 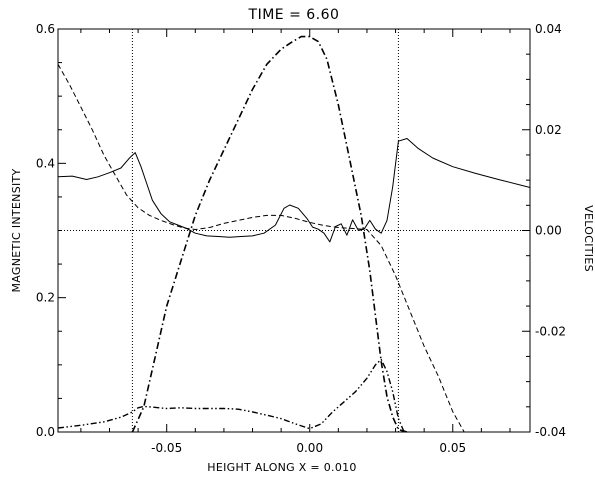 I want to click on y-right-tick-label: 0.00, so click(x=548, y=231).